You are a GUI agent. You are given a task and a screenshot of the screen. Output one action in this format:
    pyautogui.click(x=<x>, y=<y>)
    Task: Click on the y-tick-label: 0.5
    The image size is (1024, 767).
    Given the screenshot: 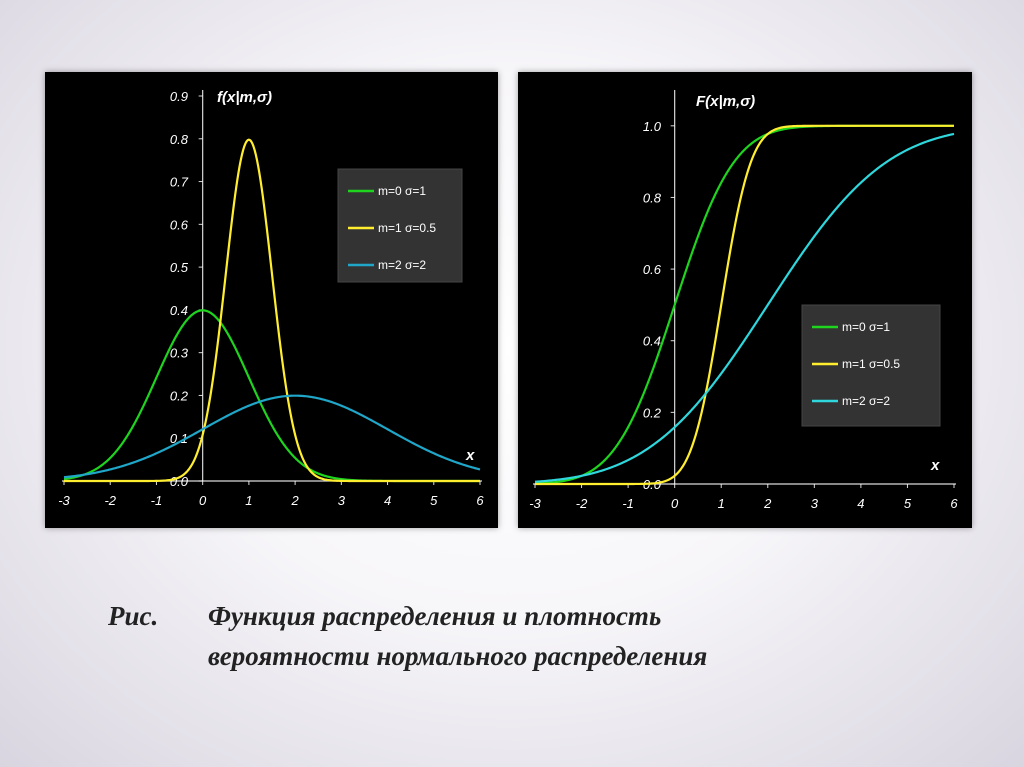 What is the action you would take?
    pyautogui.click(x=179, y=267)
    